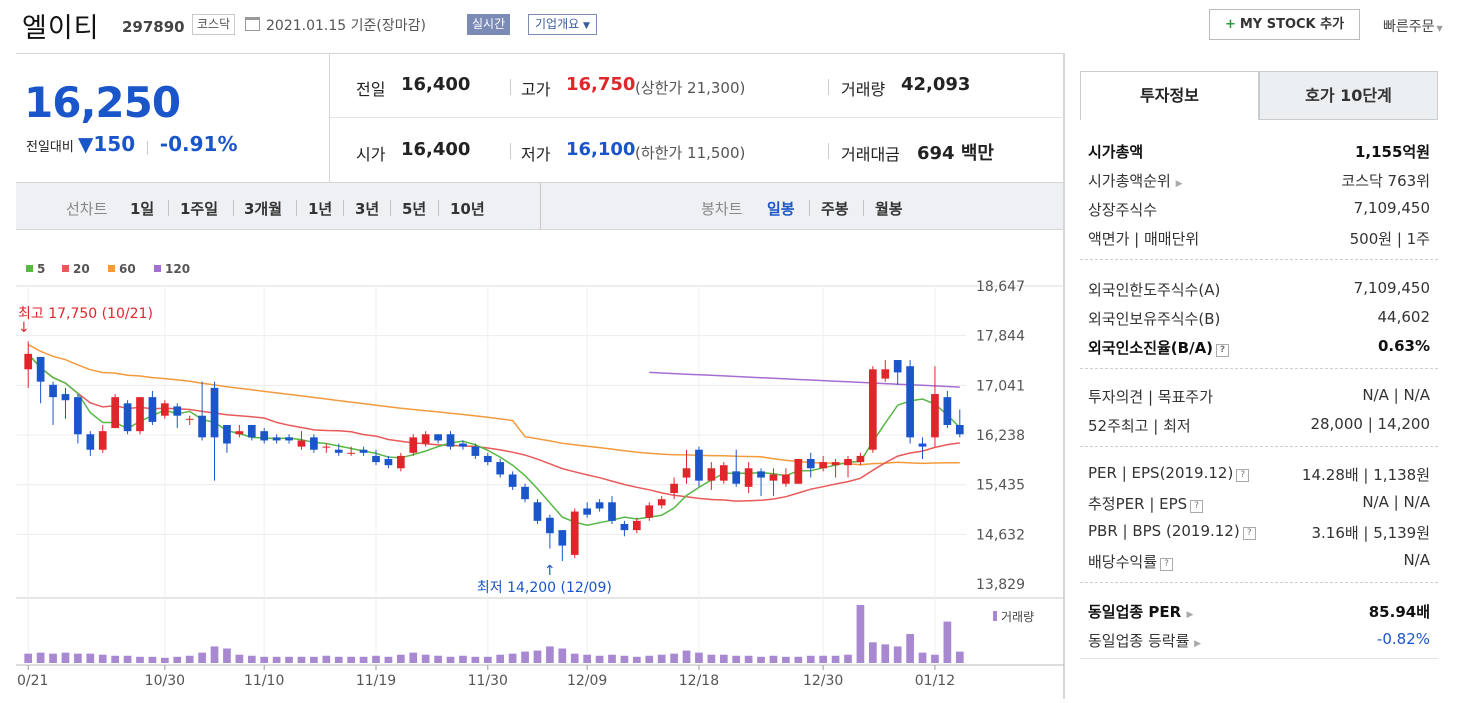 The height and width of the screenshot is (703, 1460). Describe the element at coordinates (1259, 180) in the screenshot. I see `info-row: 시가총액순위 ▶ 코스닥 763위` at that location.